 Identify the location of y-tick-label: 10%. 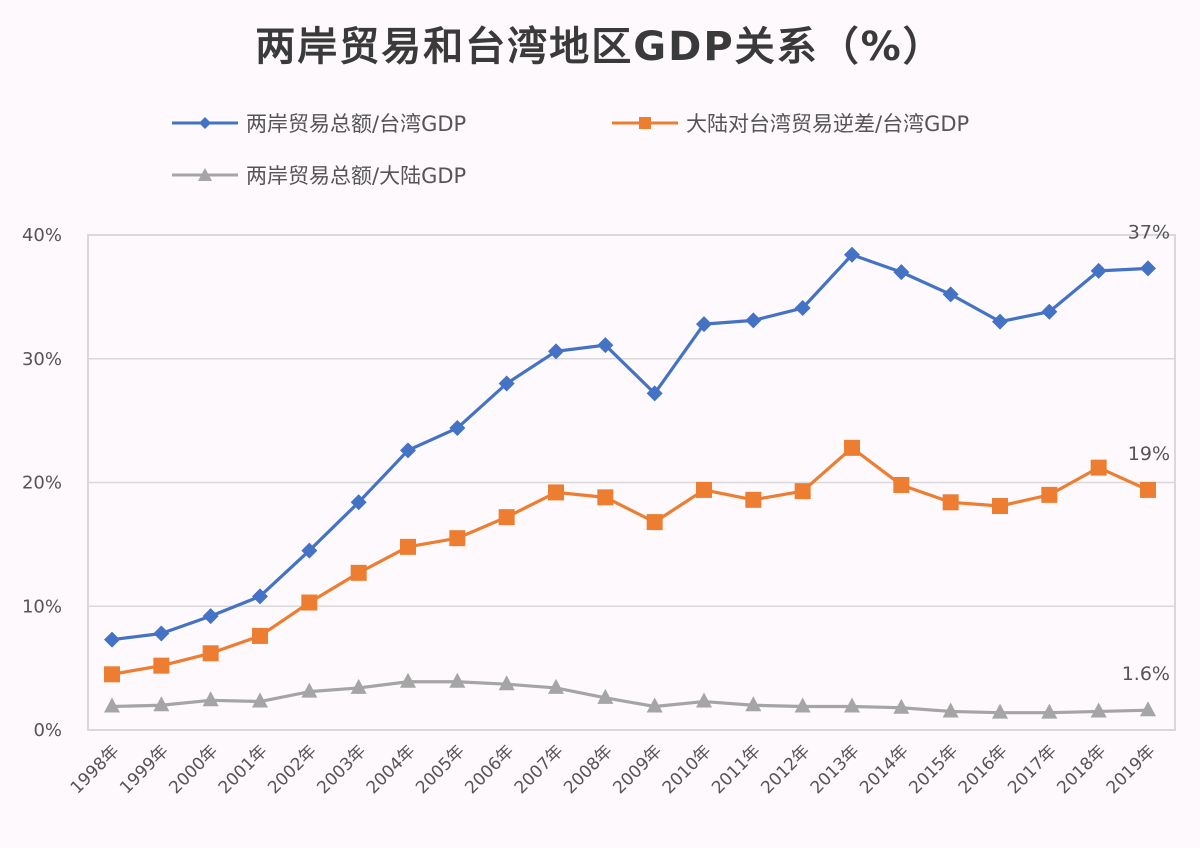
(42, 606).